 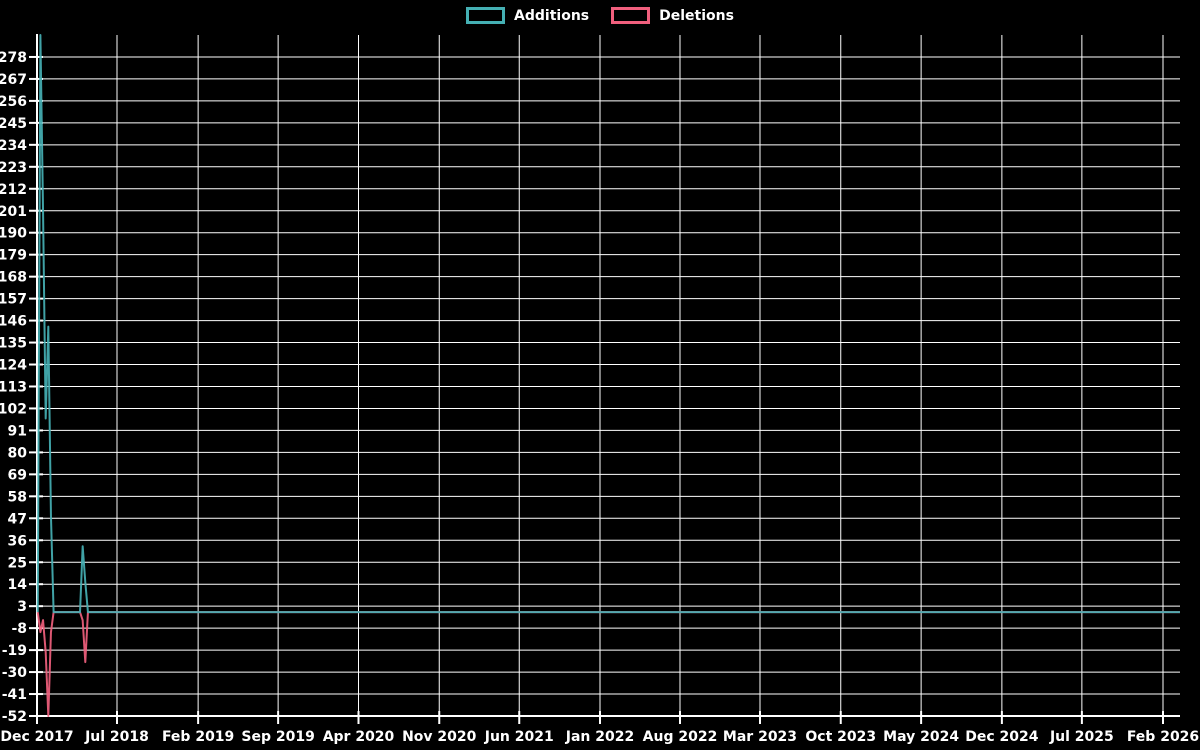 What do you see at coordinates (359, 737) in the screenshot?
I see `x-tick-label: Apr 2020` at bounding box center [359, 737].